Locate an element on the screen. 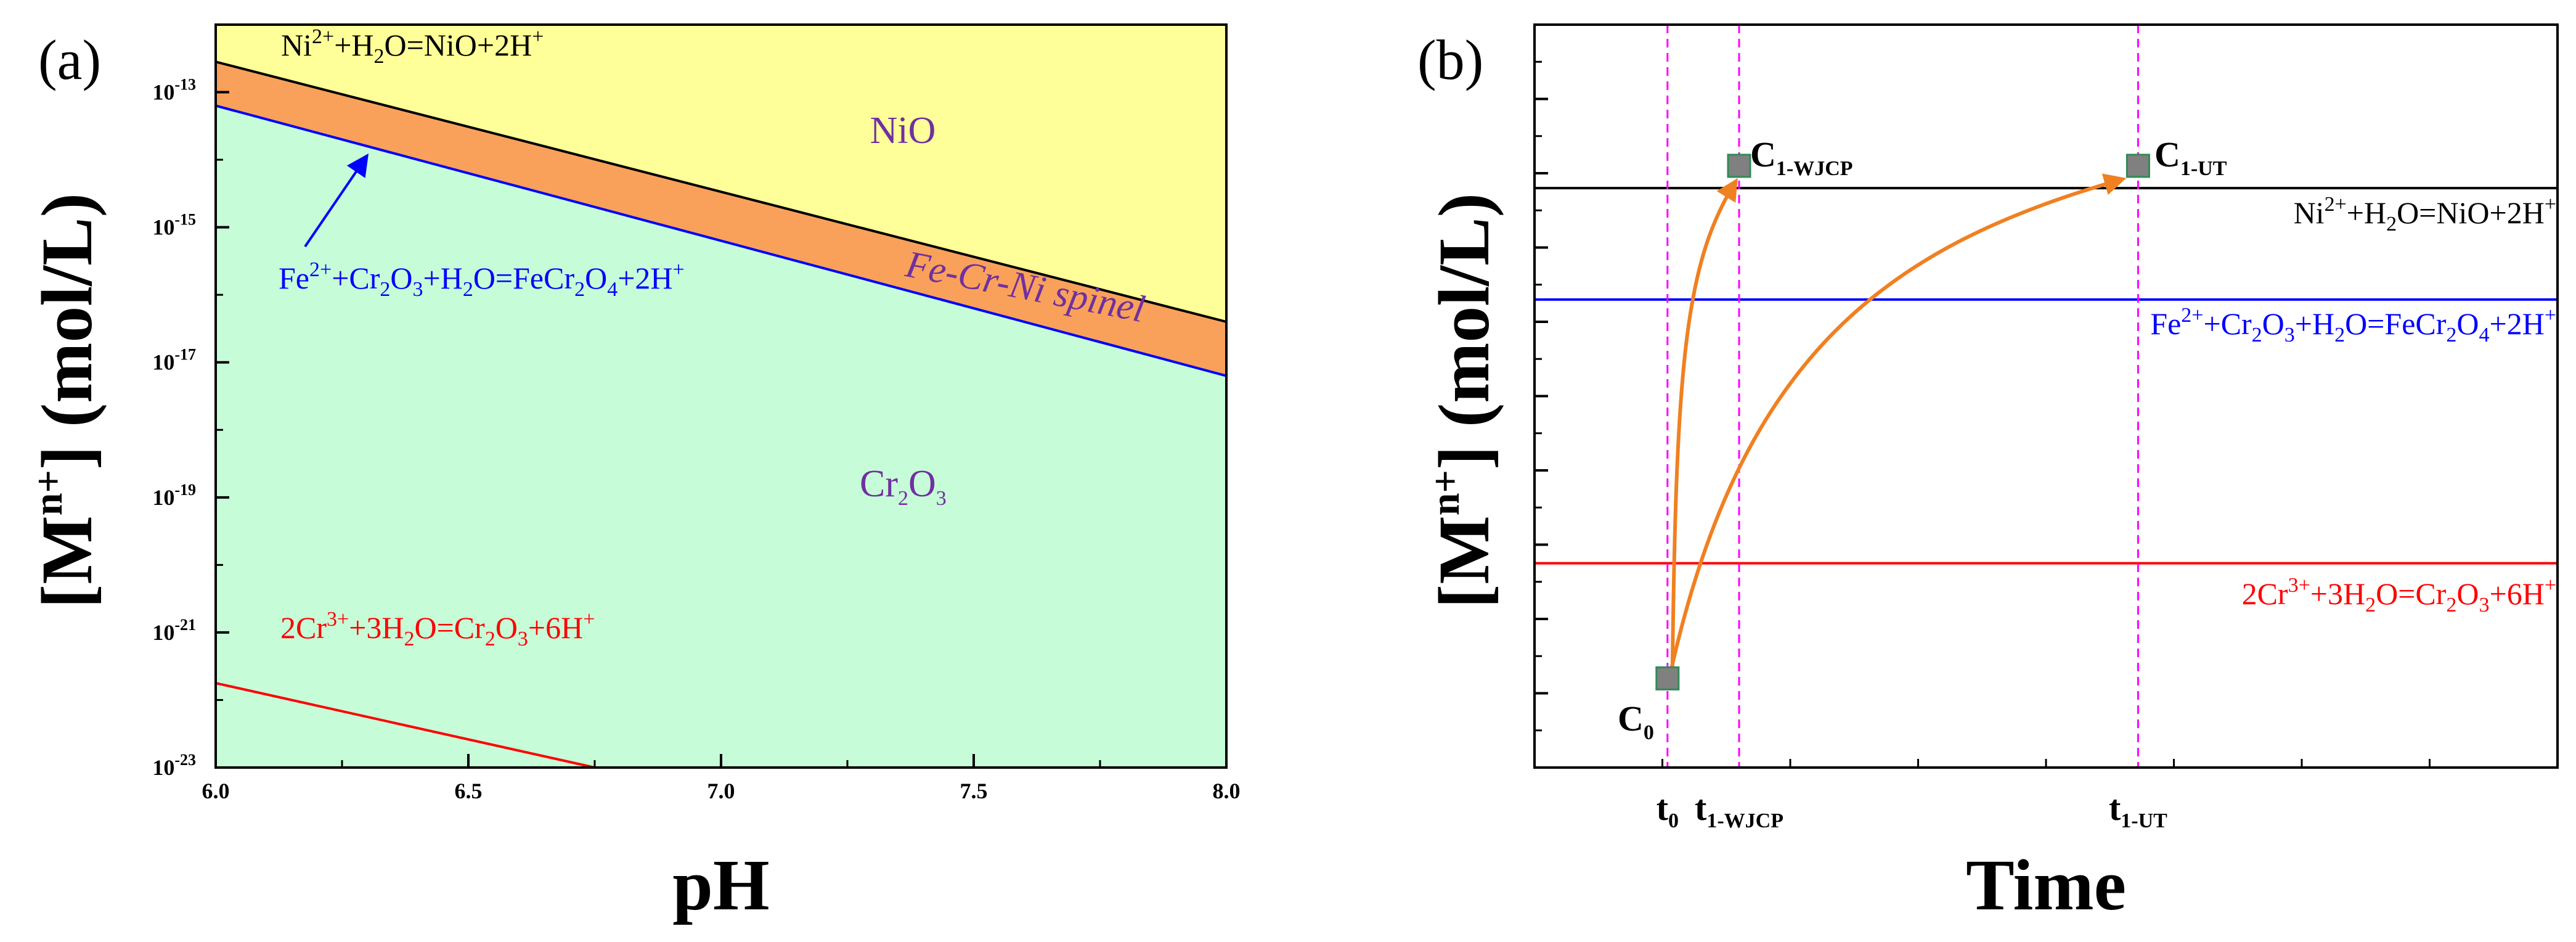  cr-boundary-line is located at coordinates (405, 726).